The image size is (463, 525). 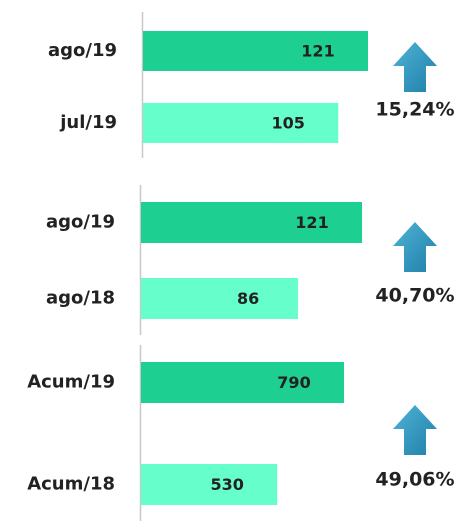 What do you see at coordinates (71, 484) in the screenshot?
I see `category-label: Acum/18` at bounding box center [71, 484].